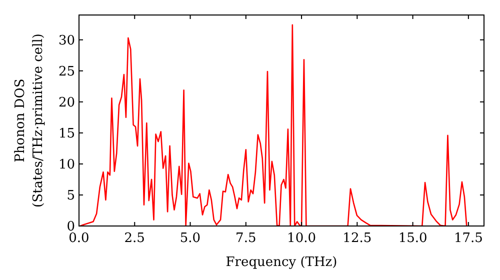 The image size is (500, 280). Describe the element at coordinates (66, 164) in the screenshot. I see `y-tick-label: 10` at that location.